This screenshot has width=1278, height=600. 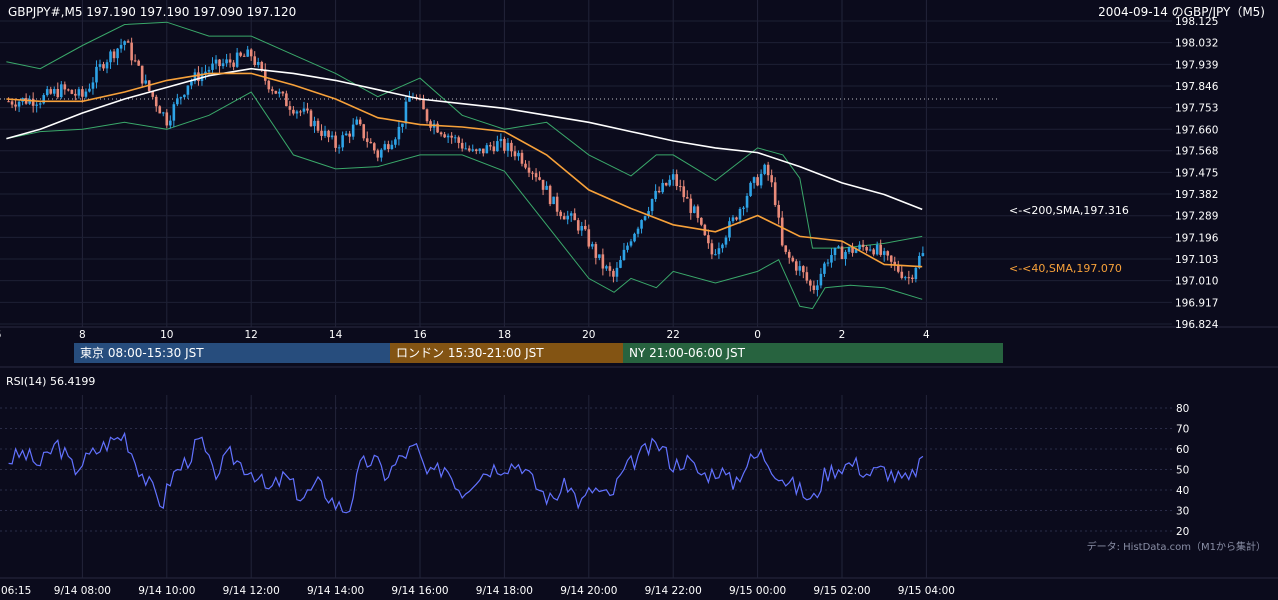 What do you see at coordinates (1176, 546) in the screenshot?
I see `data-source: データ: HistData.com（M1から集計）` at bounding box center [1176, 546].